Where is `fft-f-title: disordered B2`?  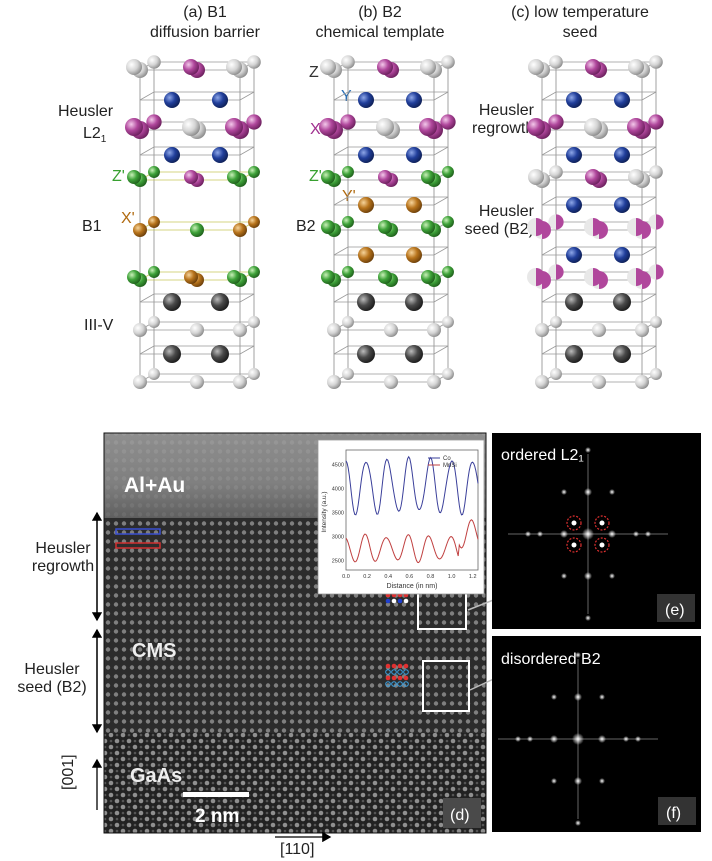
fft-f-title: disordered B2 is located at coordinates (551, 659).